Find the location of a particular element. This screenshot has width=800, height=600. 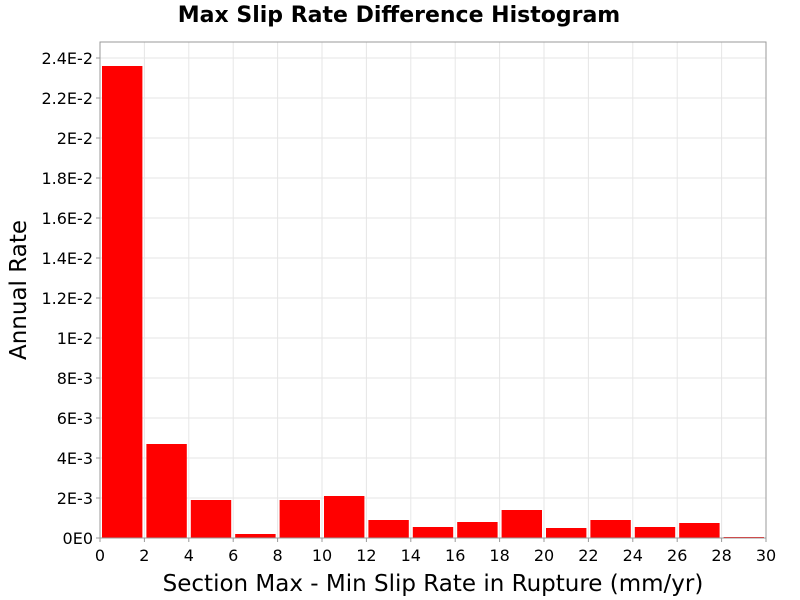

y-tick-label: 1.6E-2 is located at coordinates (67, 218).